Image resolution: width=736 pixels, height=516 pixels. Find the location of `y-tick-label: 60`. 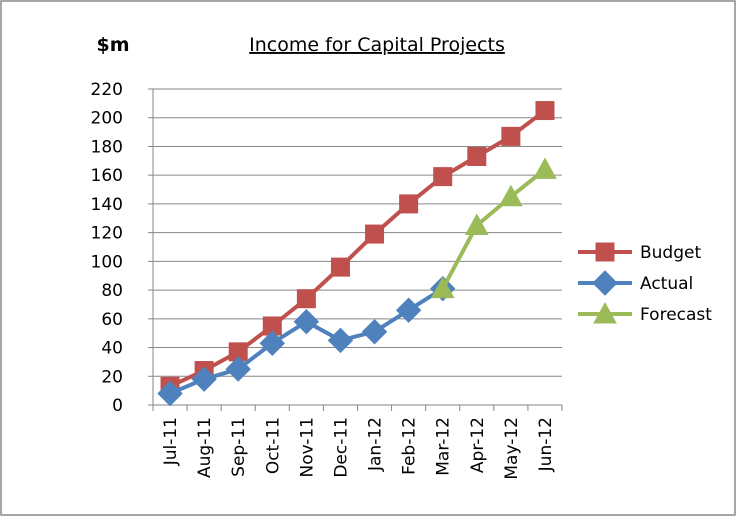

y-tick-label: 60 is located at coordinates (112, 320).